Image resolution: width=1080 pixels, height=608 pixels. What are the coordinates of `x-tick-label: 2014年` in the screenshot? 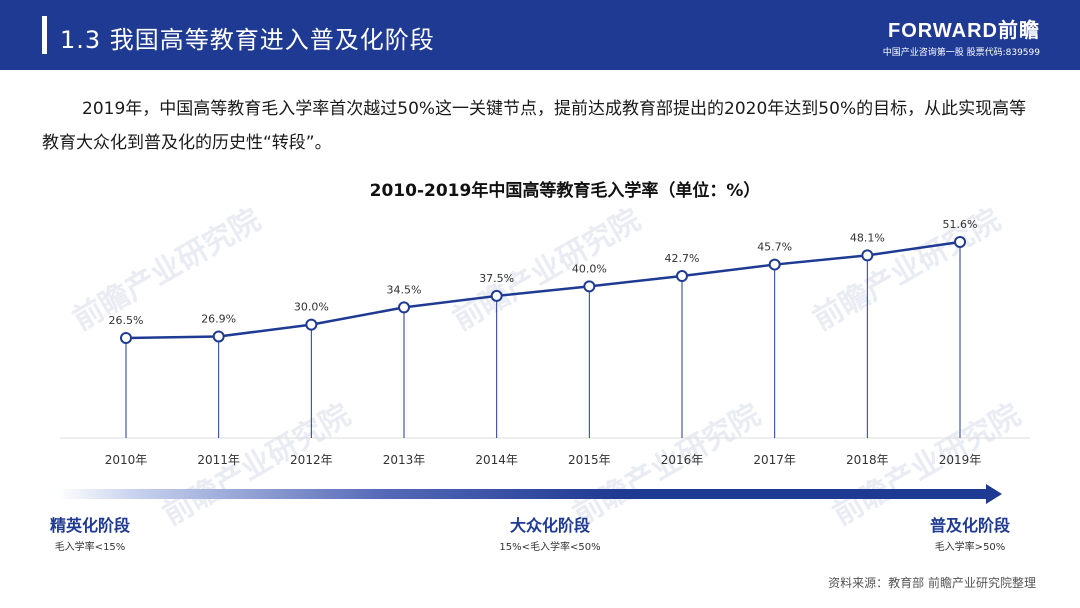 It's located at (496, 460).